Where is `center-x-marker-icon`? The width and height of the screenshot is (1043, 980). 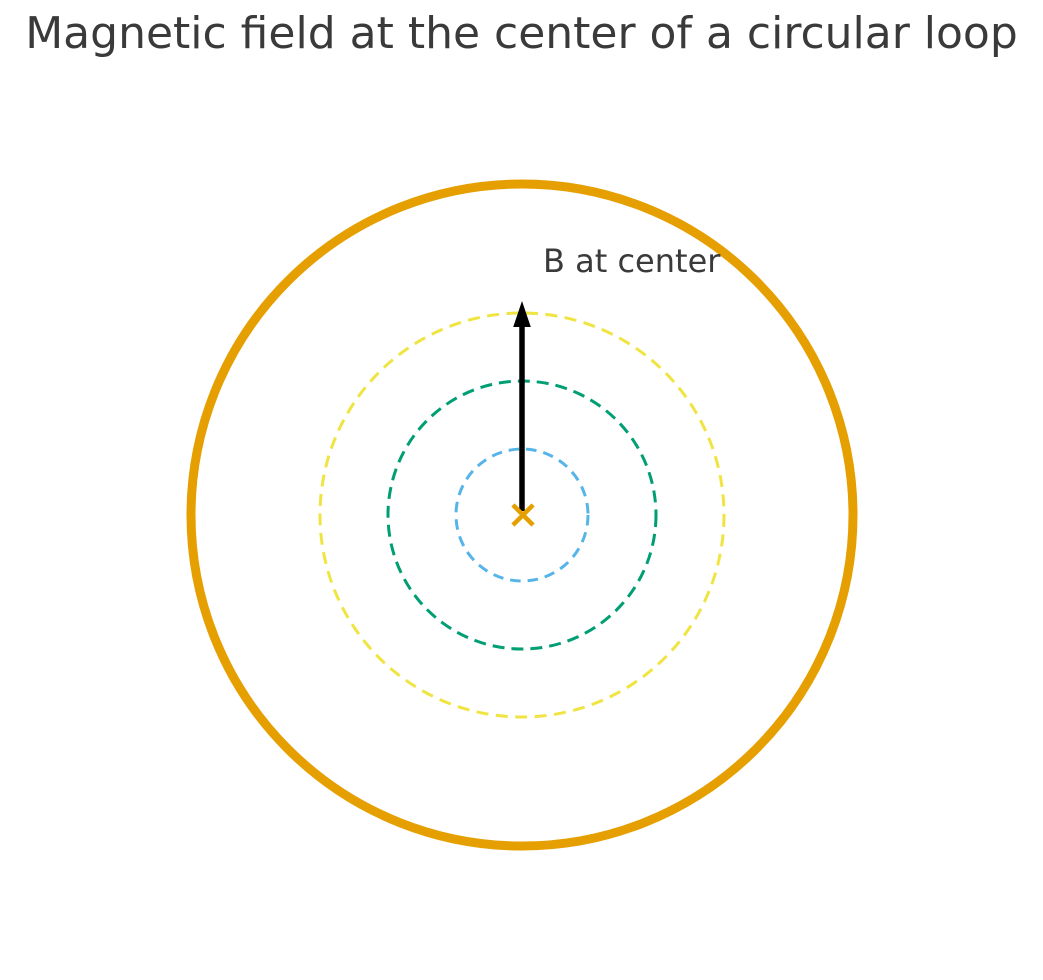 center-x-marker-icon is located at coordinates (523, 515).